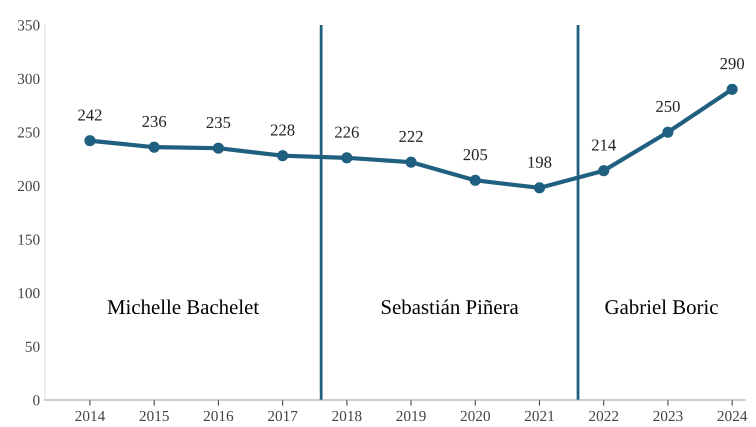  I want to click on x-tick-label: 2022, so click(603, 416).